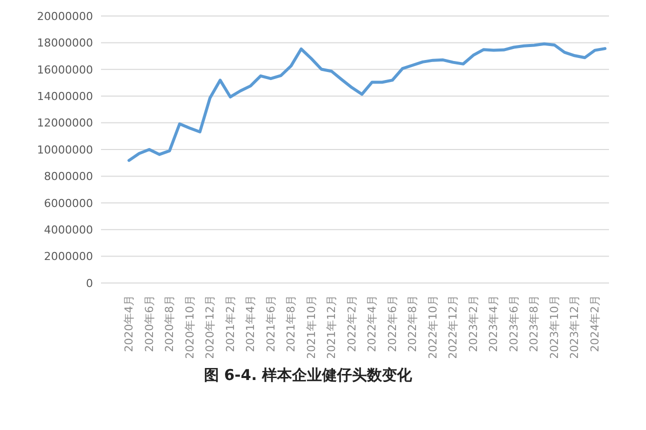 This screenshot has height=430, width=646. I want to click on x-tick-label: 2020年6月, so click(149, 323).